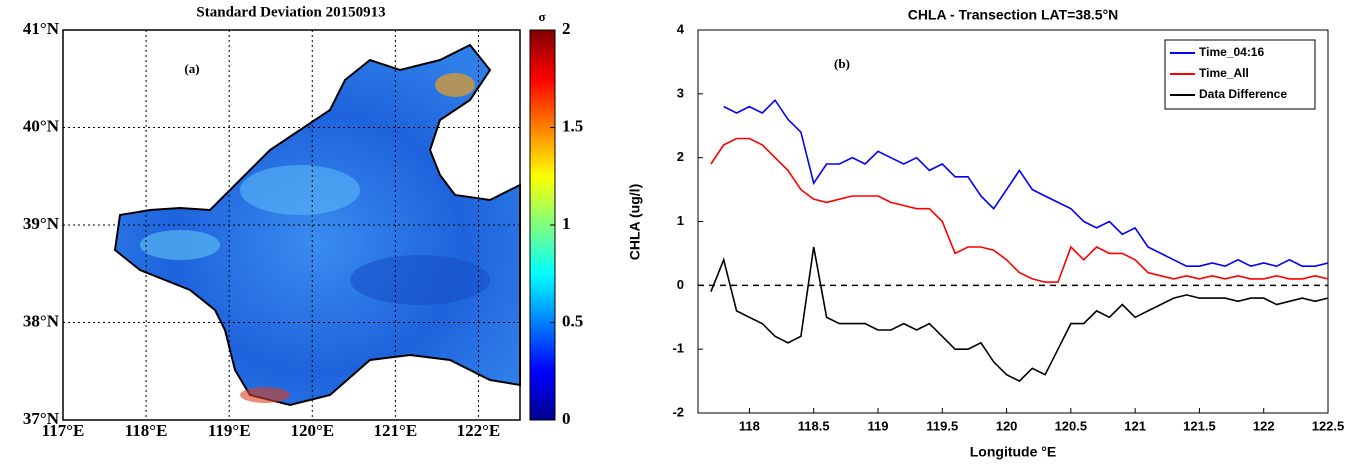  What do you see at coordinates (566, 28) in the screenshot?
I see `colorbar-tick-label: 2` at bounding box center [566, 28].